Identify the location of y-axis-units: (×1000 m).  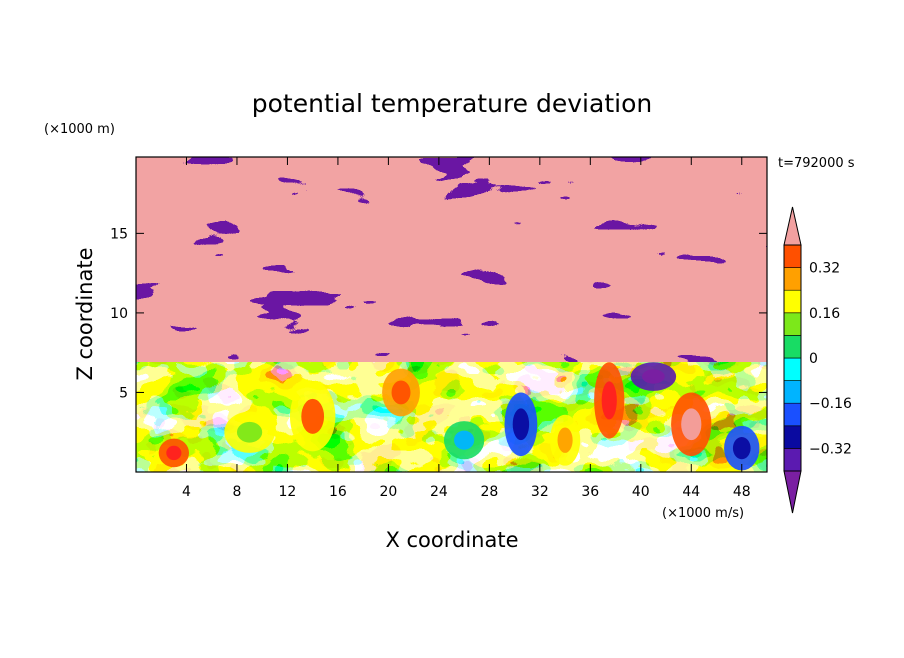
(79, 129).